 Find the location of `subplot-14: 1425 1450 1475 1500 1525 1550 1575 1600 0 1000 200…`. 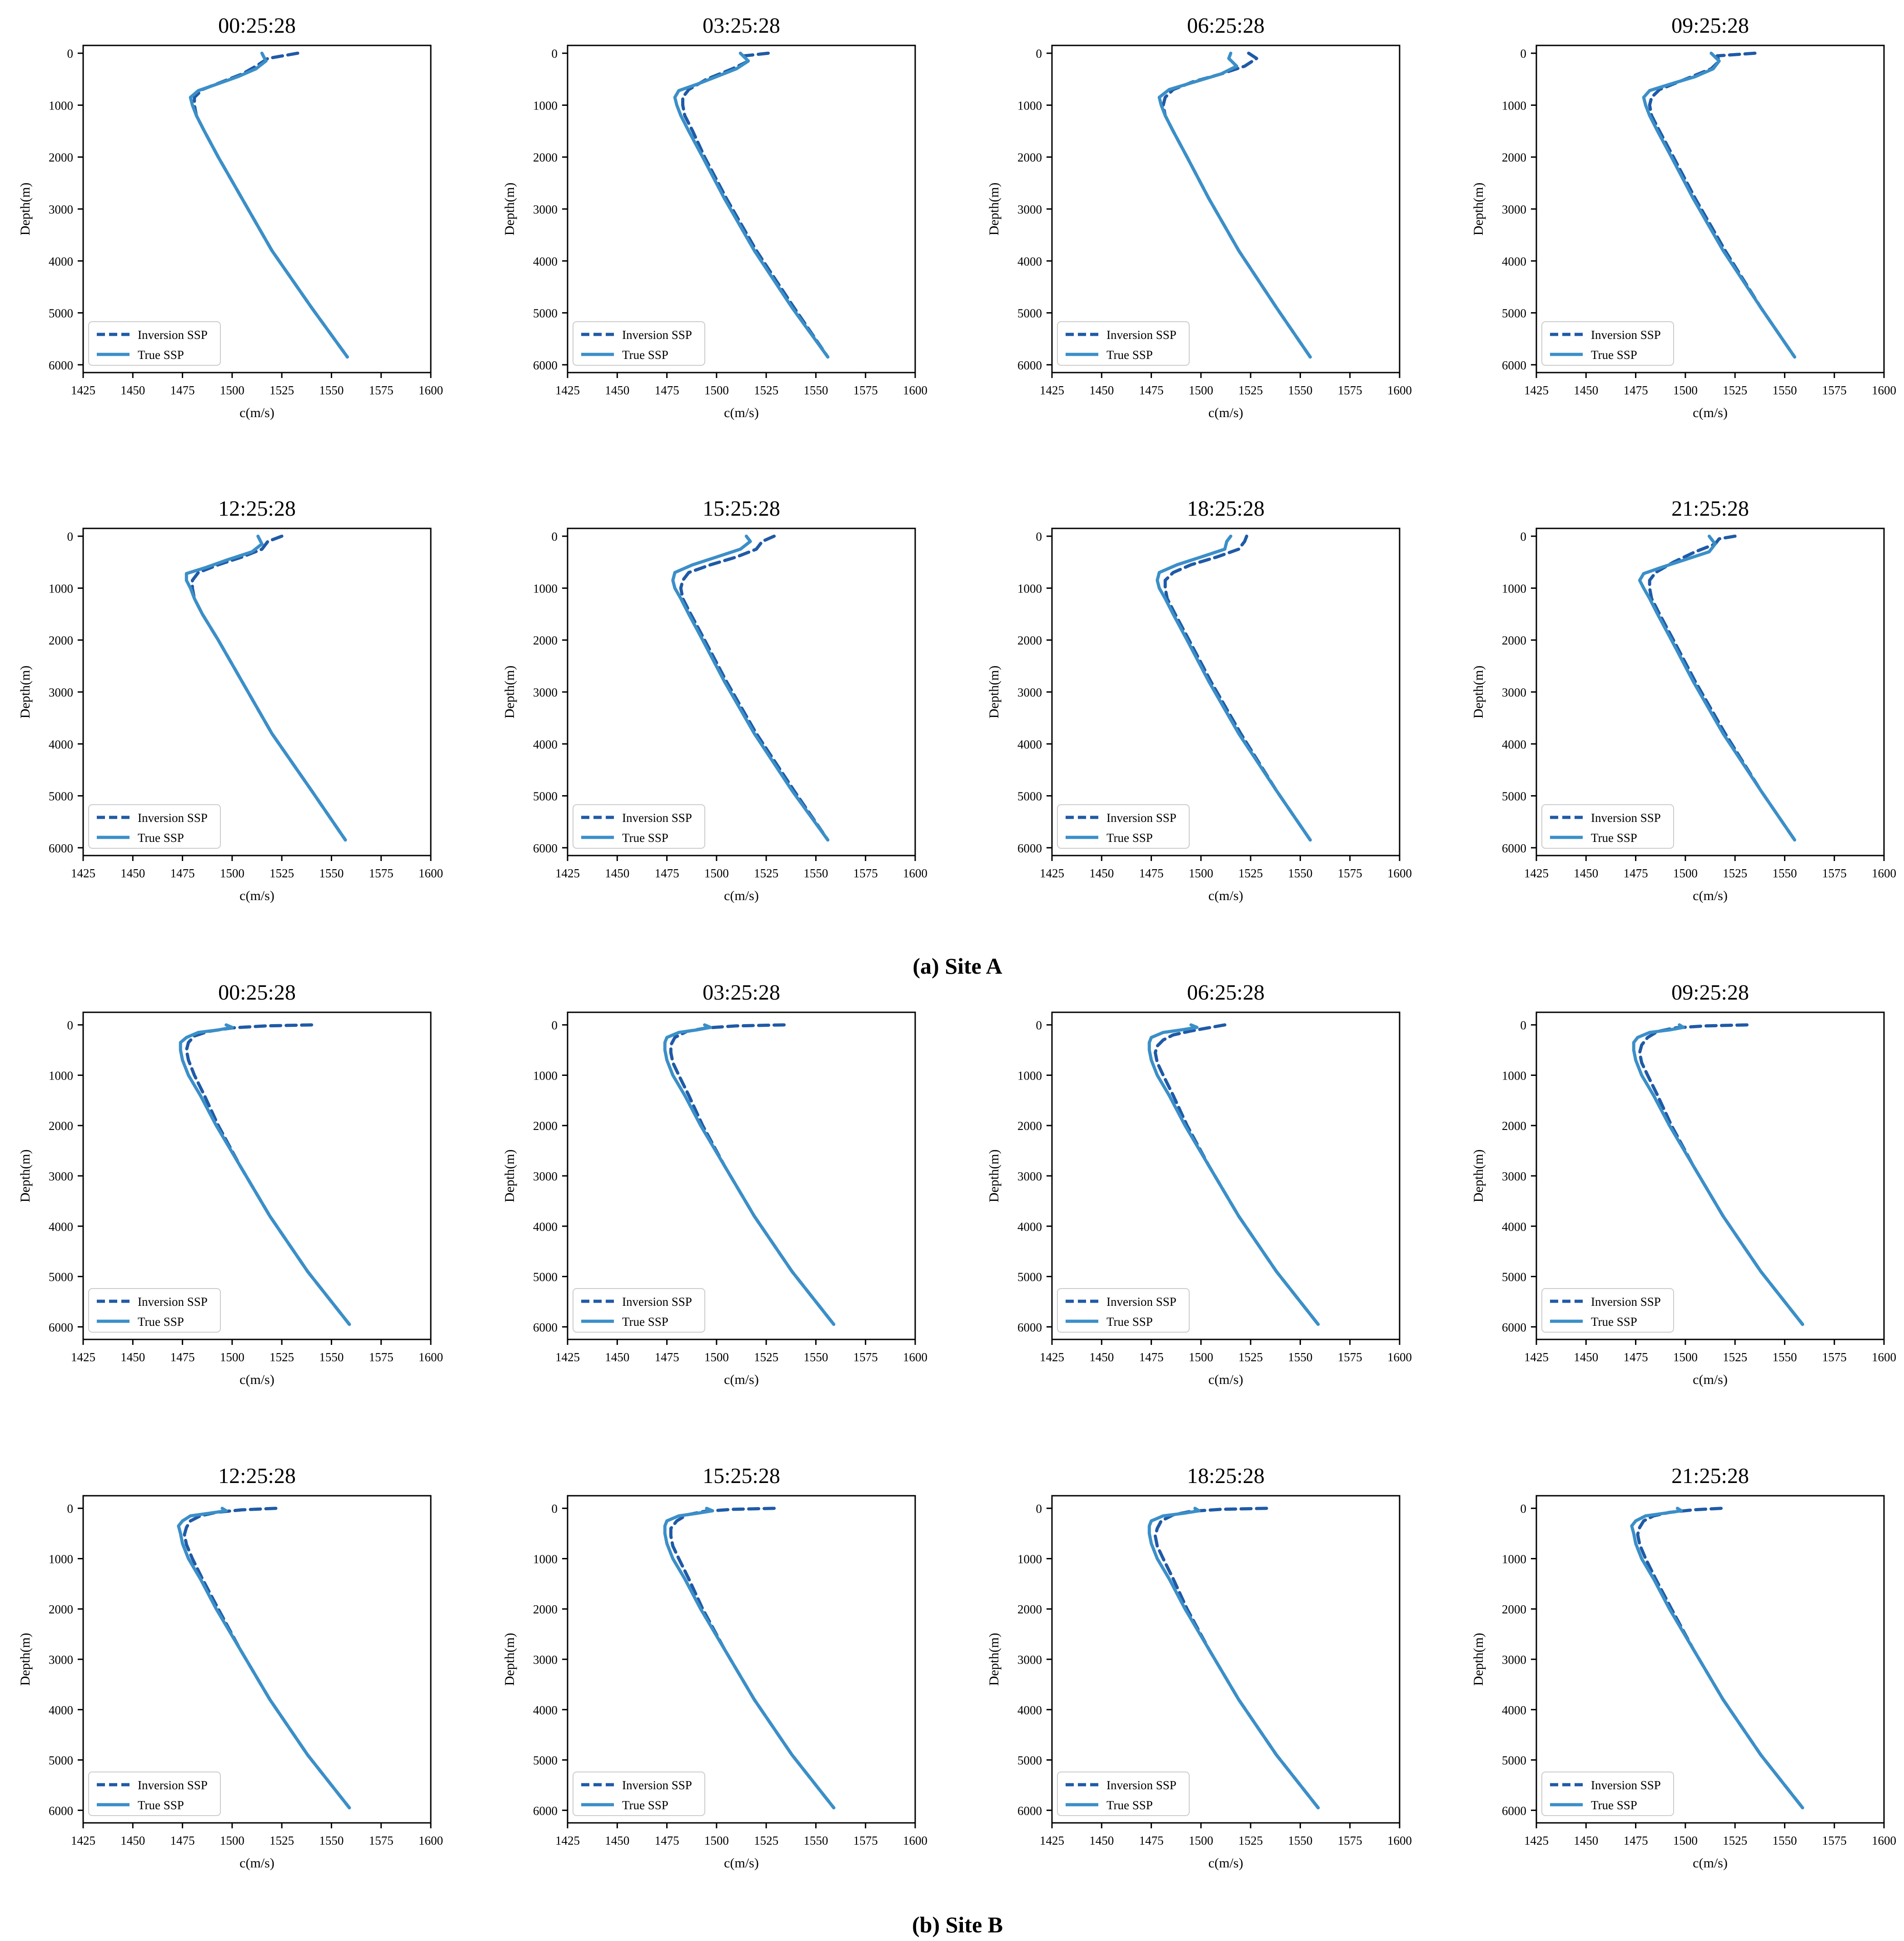

subplot-14: 1425 1450 1475 1500 1525 1550 1575 1600 0 1000 200… is located at coordinates (715, 1667).